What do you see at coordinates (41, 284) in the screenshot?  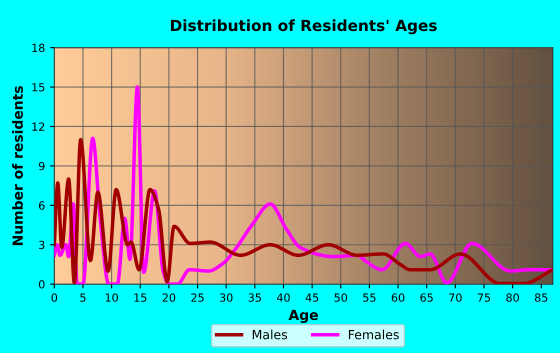 I see `y-tick-label: 0` at bounding box center [41, 284].